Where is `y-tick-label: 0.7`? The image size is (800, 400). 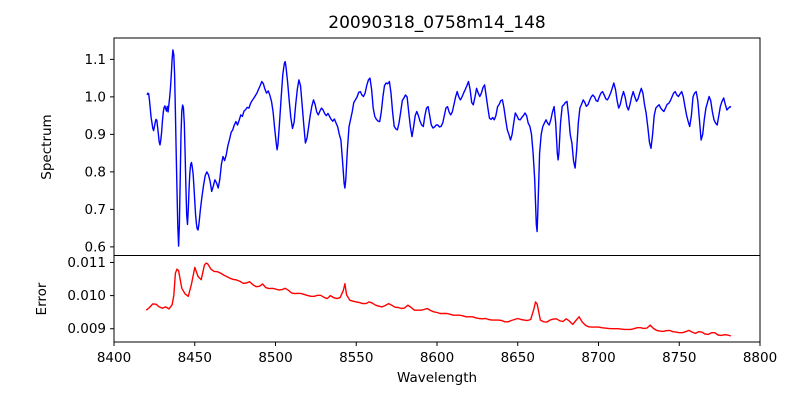 y-tick-label: 0.7 is located at coordinates (95, 210).